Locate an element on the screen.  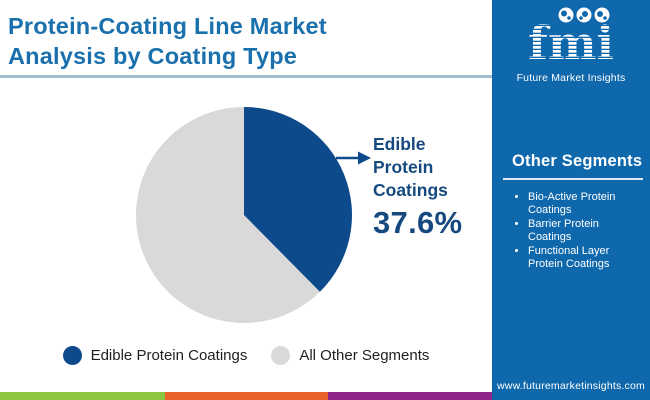
header-divider is located at coordinates (246, 76).